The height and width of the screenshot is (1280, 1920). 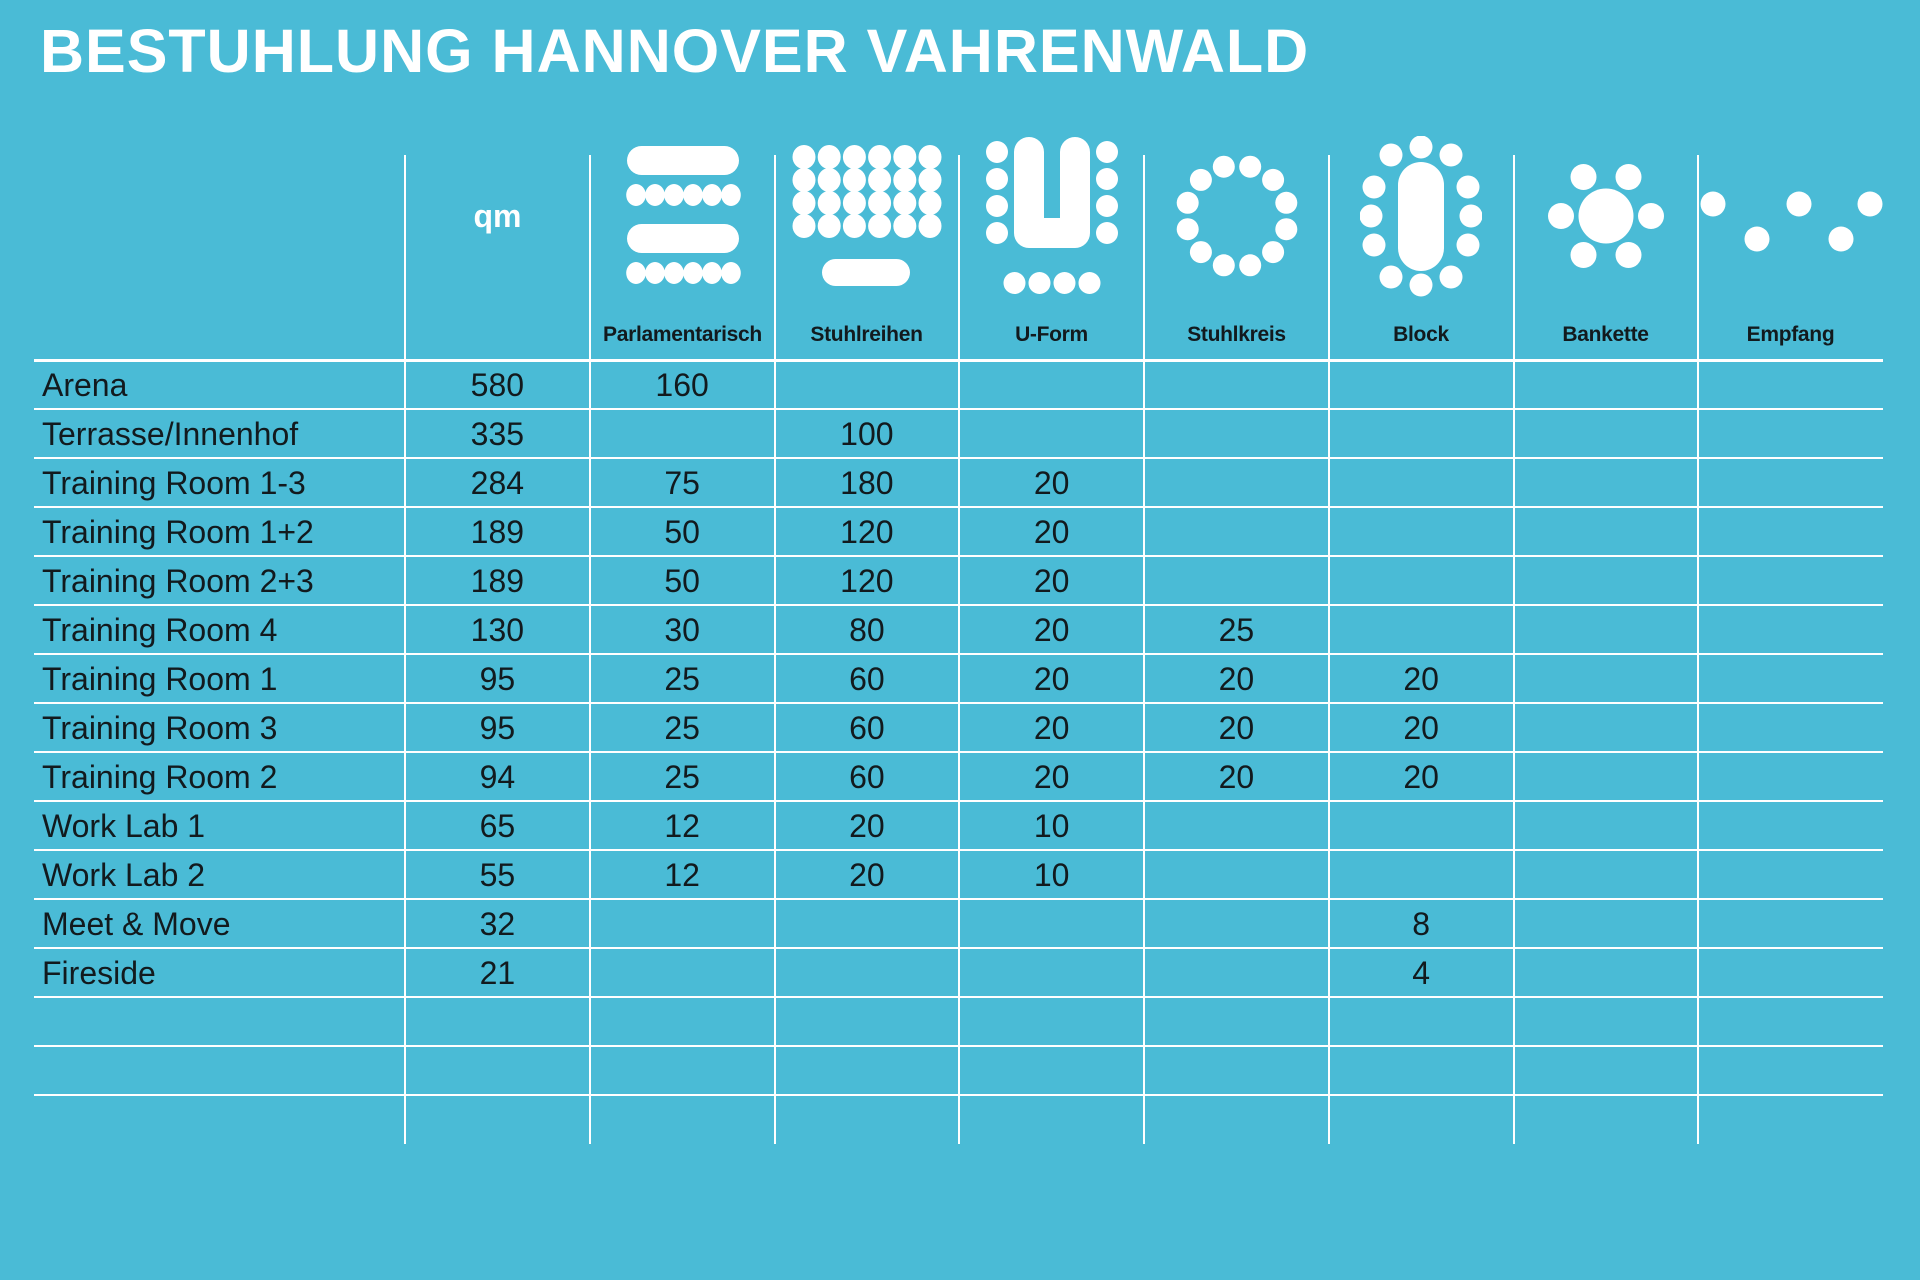 I want to click on capacity-value: 180, so click(x=867, y=483).